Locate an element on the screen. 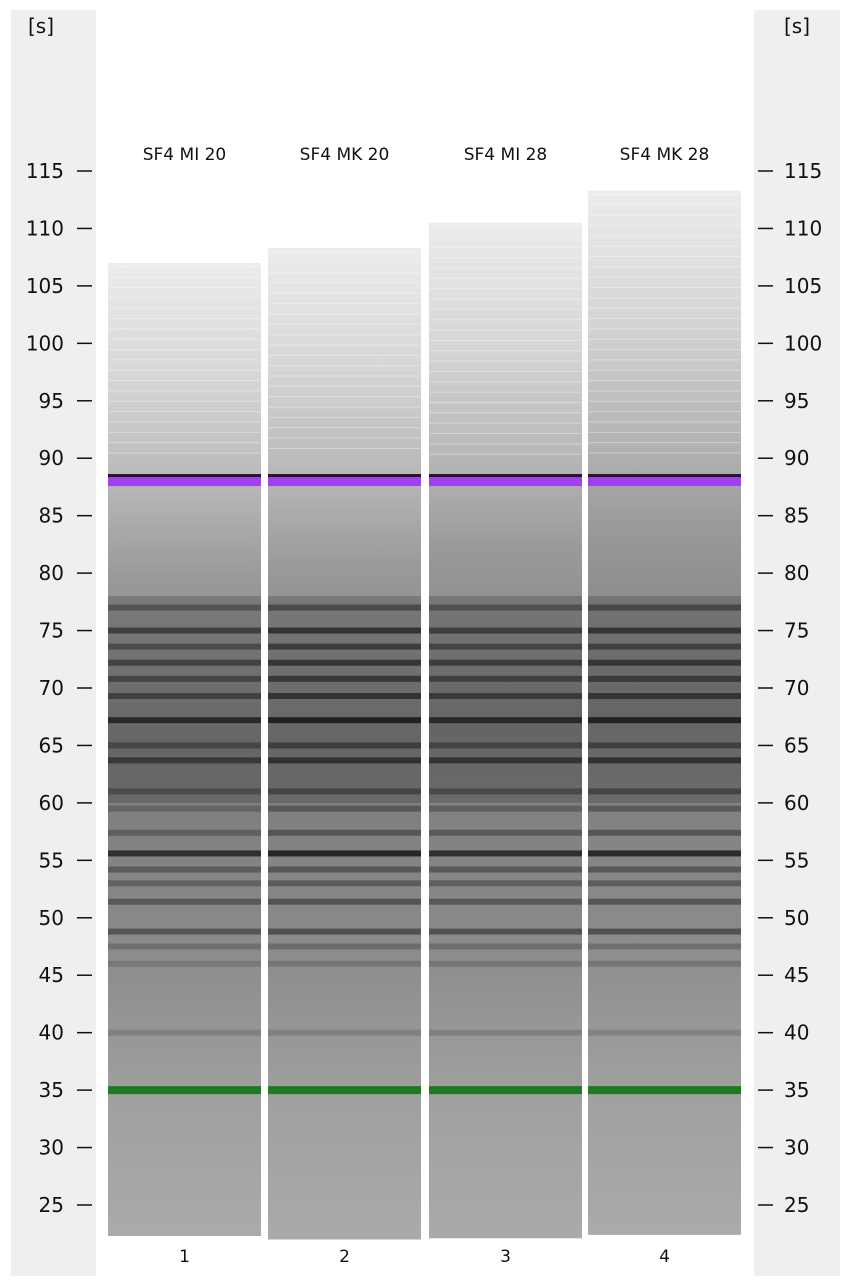 The image size is (851, 1284). left-axis-tick-label: 30 is located at coordinates (51, 1148).